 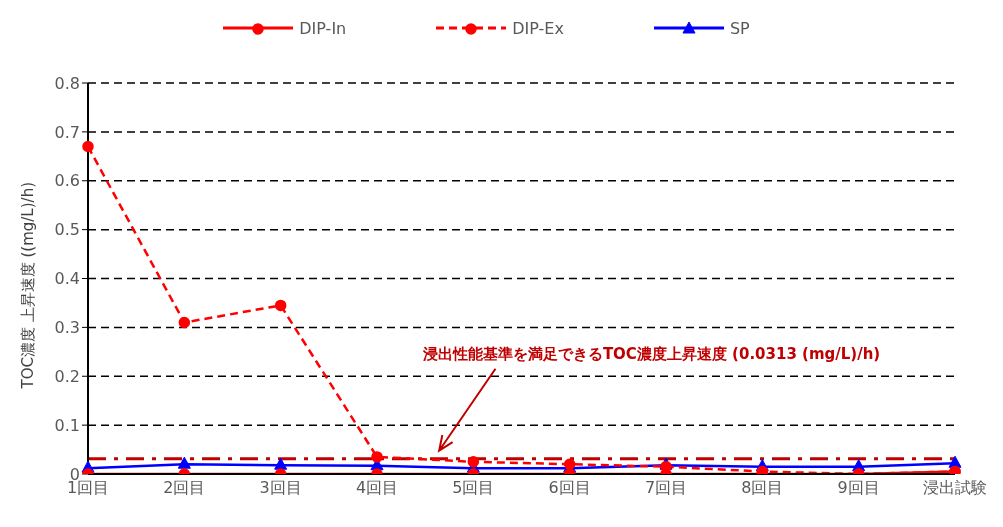 What do you see at coordinates (280, 488) in the screenshot?
I see `x-tick-label: 3回目` at bounding box center [280, 488].